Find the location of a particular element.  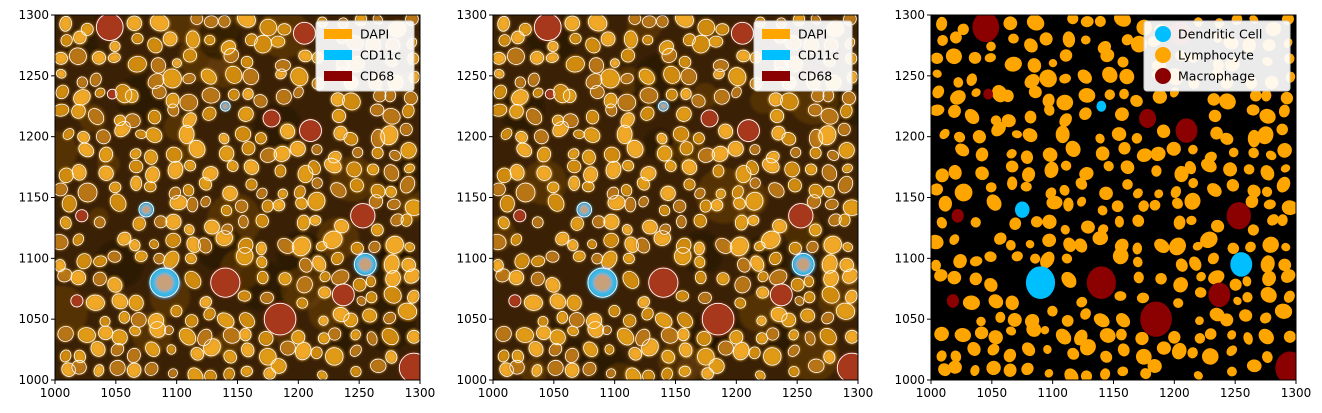

legend-marker-macrophage is located at coordinates (1163, 76).